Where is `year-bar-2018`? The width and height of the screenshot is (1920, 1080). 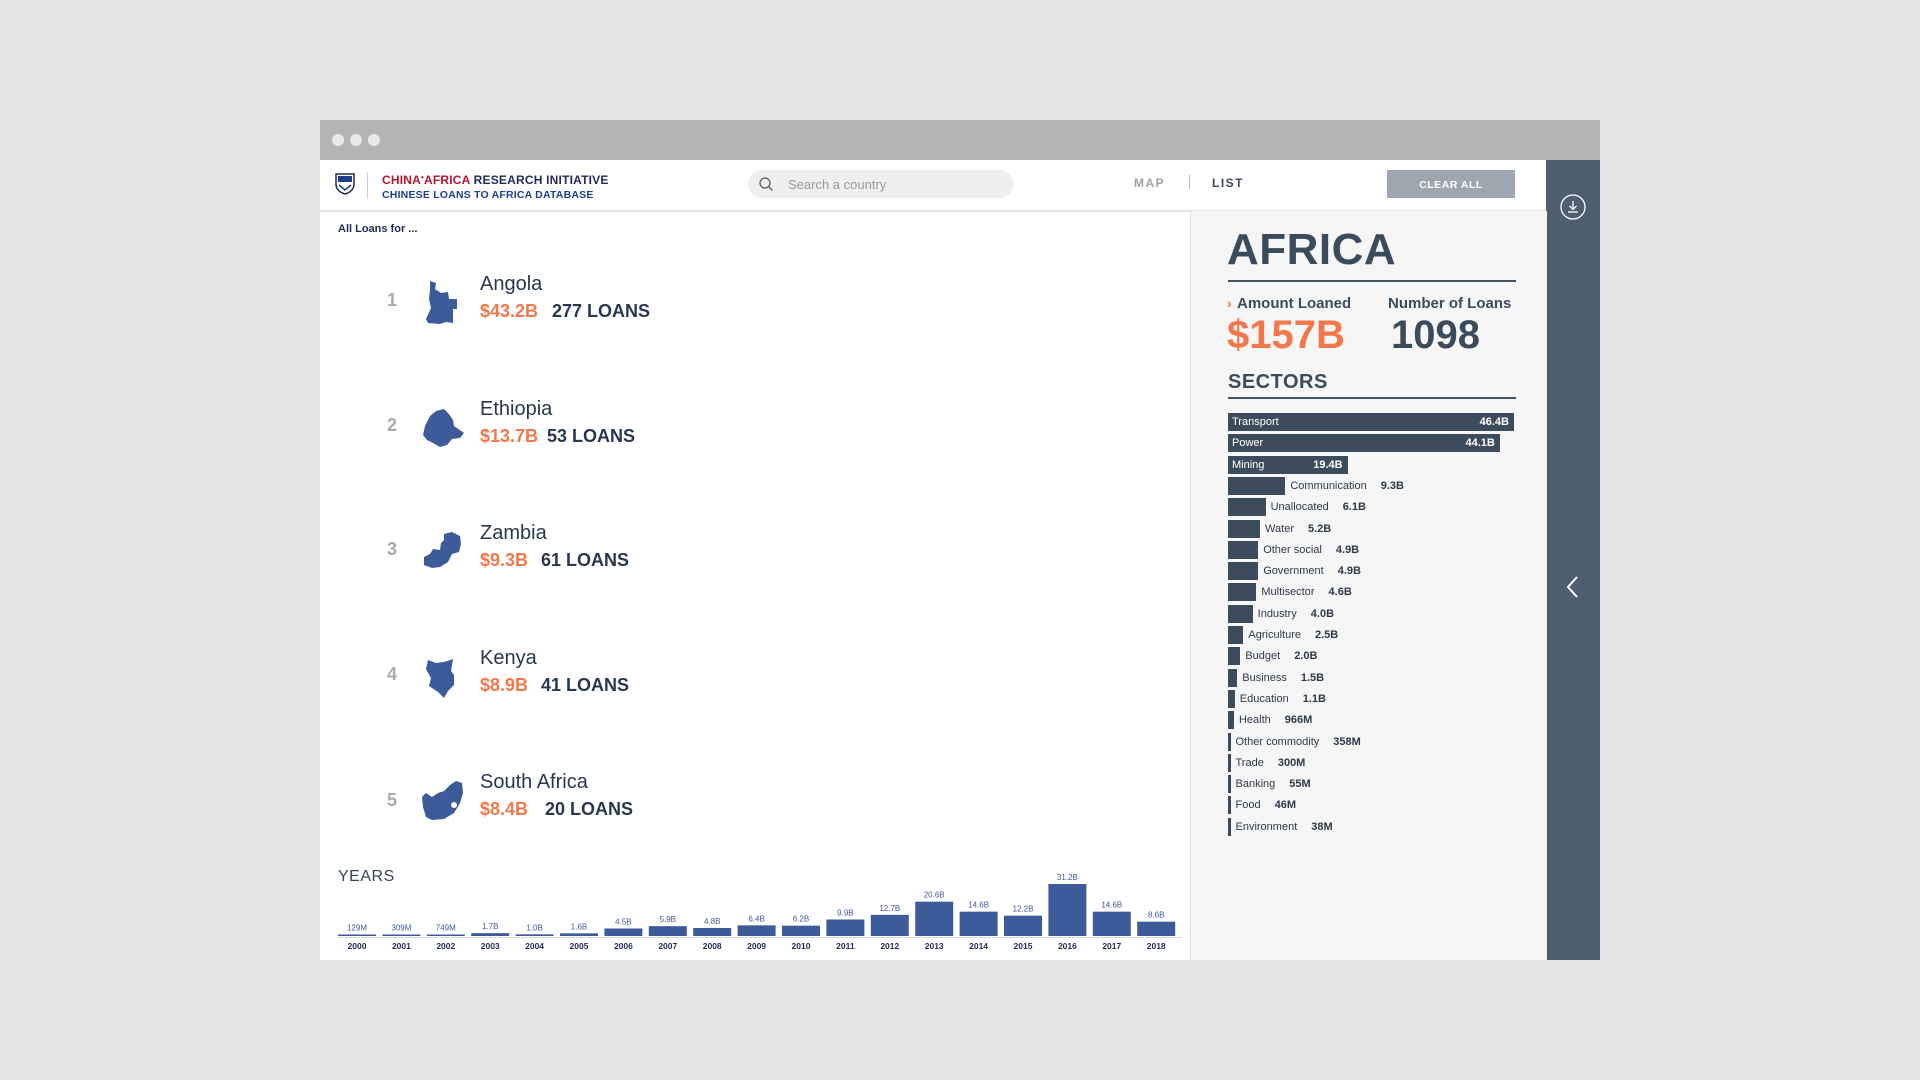 year-bar-2018 is located at coordinates (1156, 928).